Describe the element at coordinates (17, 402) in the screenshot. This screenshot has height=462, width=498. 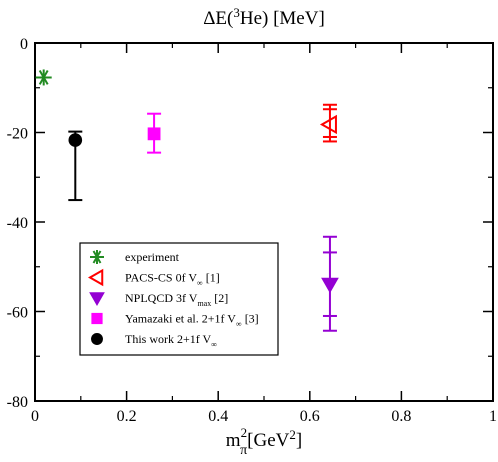
I see `y-tick-label: -80` at that location.